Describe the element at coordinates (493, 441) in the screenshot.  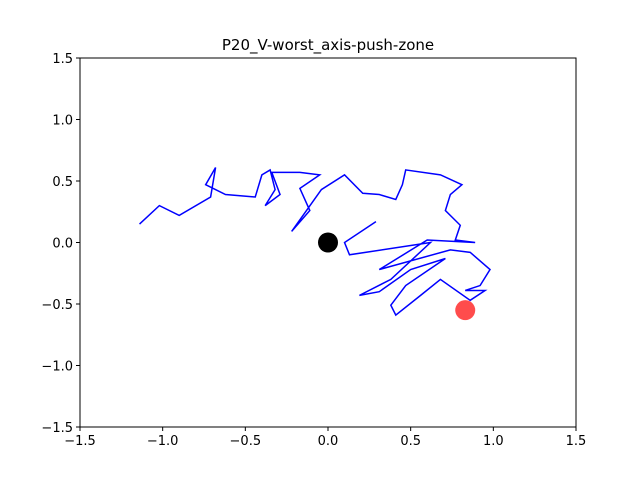
I see `x-tick-label: 1.0` at that location.